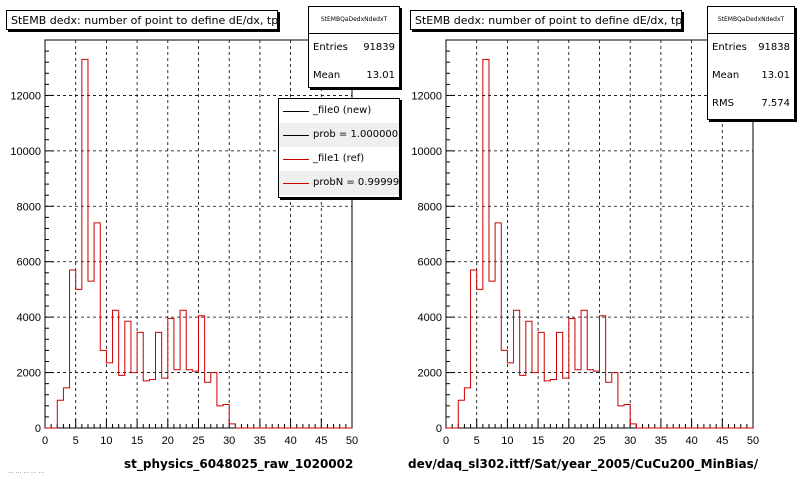 Image resolution: width=800 pixels, height=480 pixels. I want to click on legend-label: _file0 (new), so click(342, 110).